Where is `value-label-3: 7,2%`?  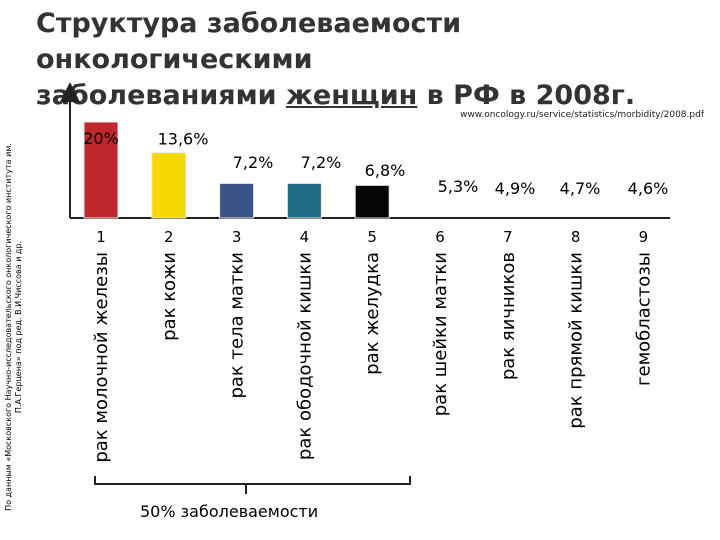 value-label-3: 7,2% is located at coordinates (253, 162).